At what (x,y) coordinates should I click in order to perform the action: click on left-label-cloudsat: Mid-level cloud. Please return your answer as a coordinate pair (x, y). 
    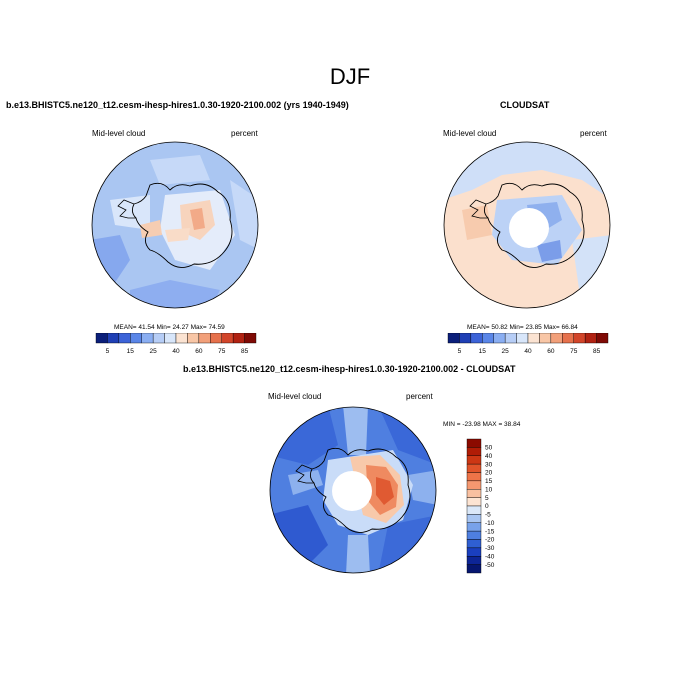
    Looking at the image, I should click on (470, 133).